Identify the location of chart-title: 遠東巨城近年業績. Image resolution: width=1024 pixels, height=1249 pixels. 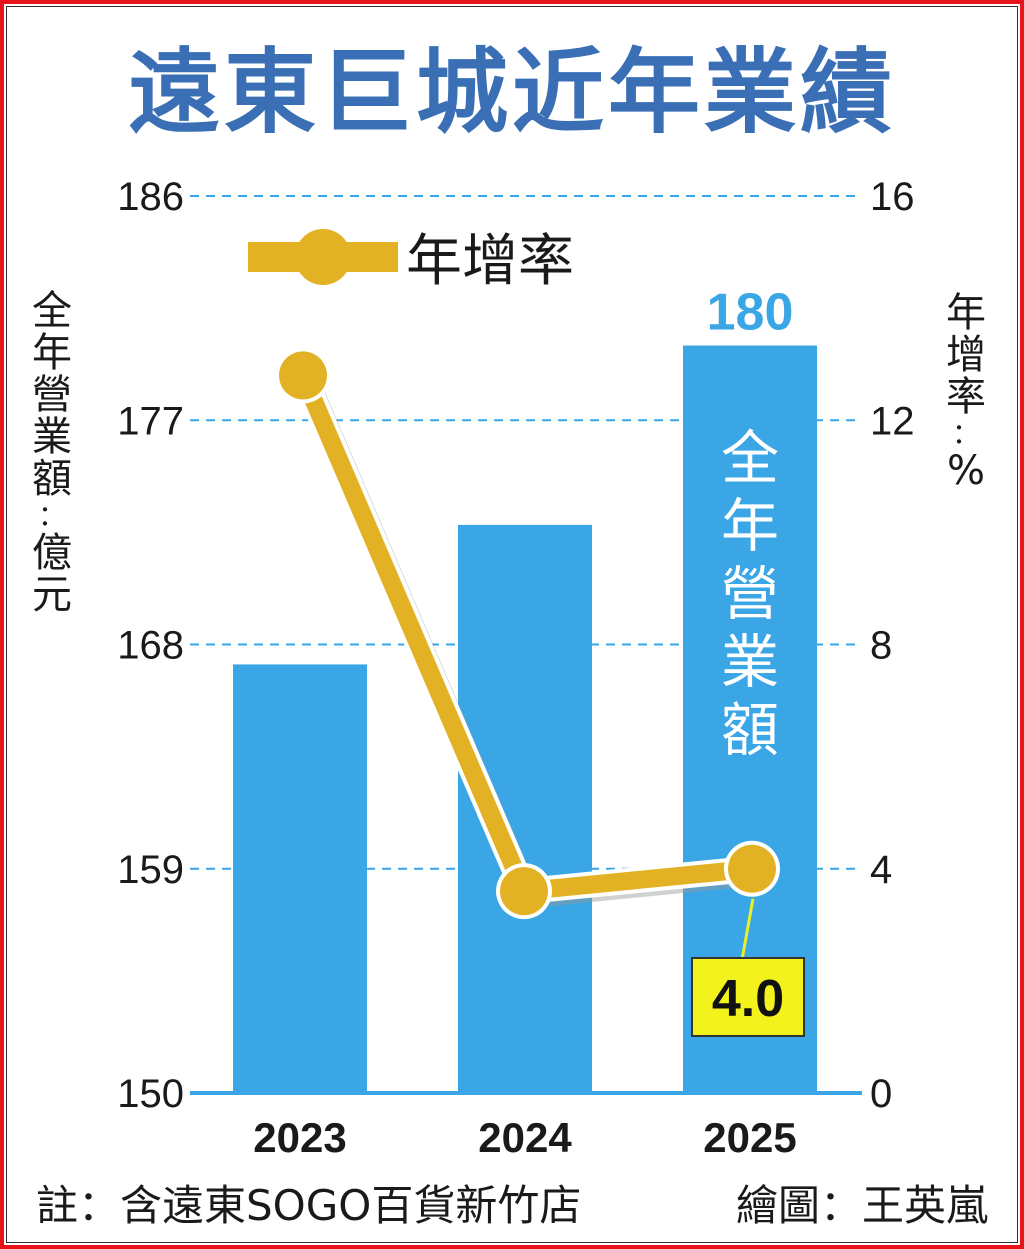
(511, 92).